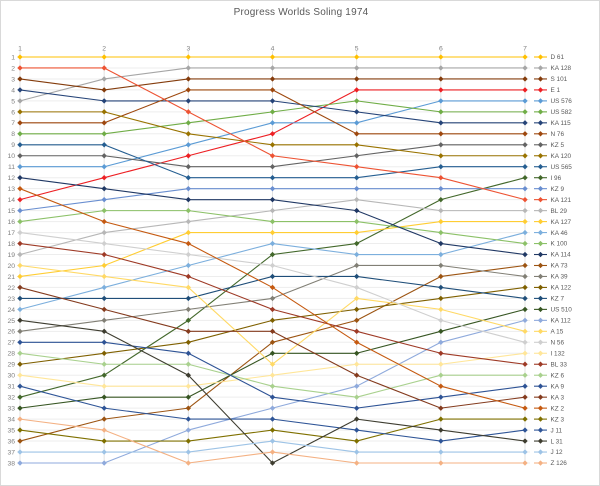 The image size is (600, 486). I want to click on legend-label: Z 126, so click(559, 463).